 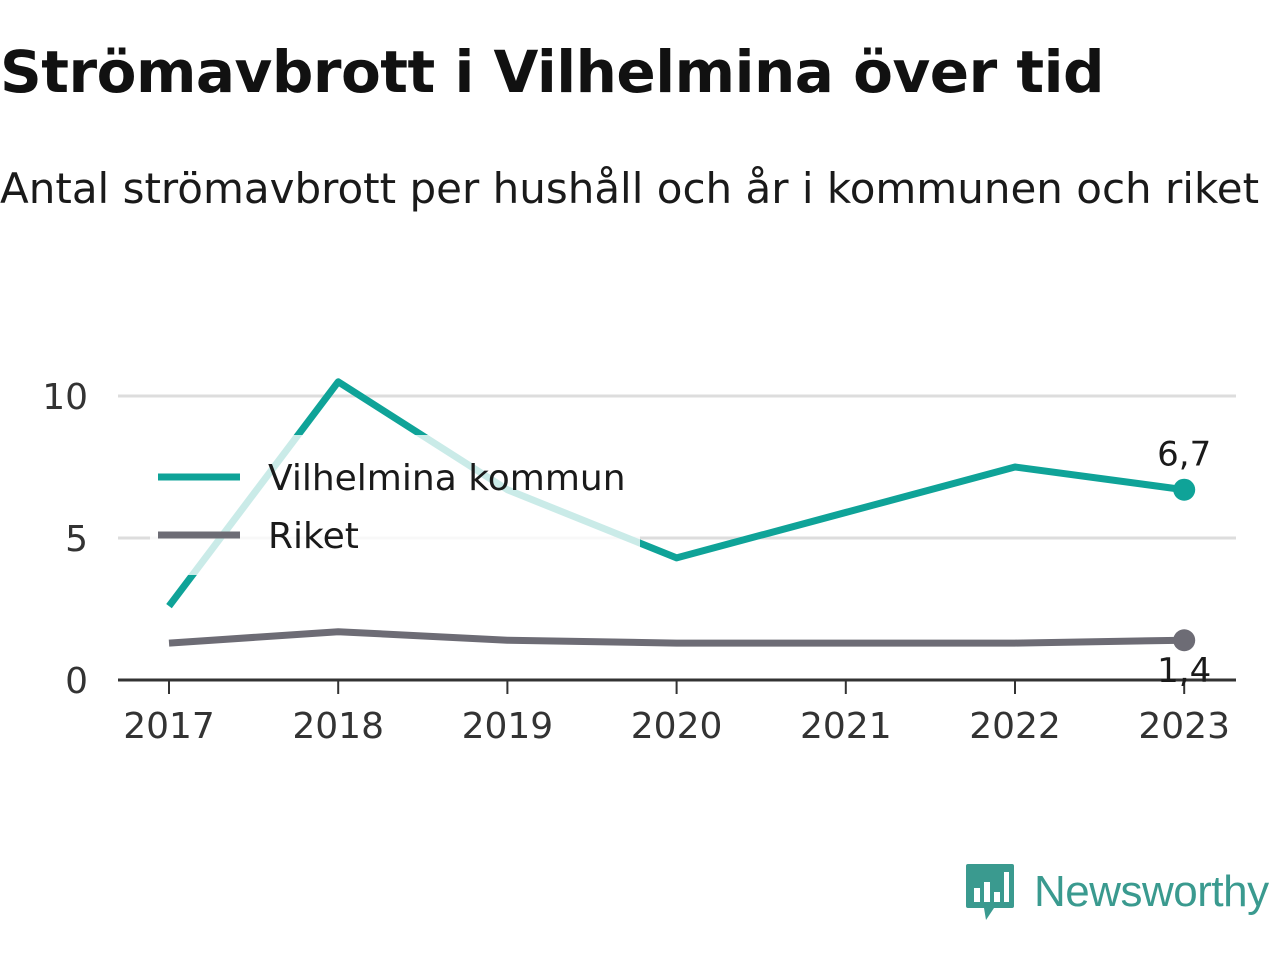 I want to click on x-tick-label: 2017, so click(x=169, y=726).